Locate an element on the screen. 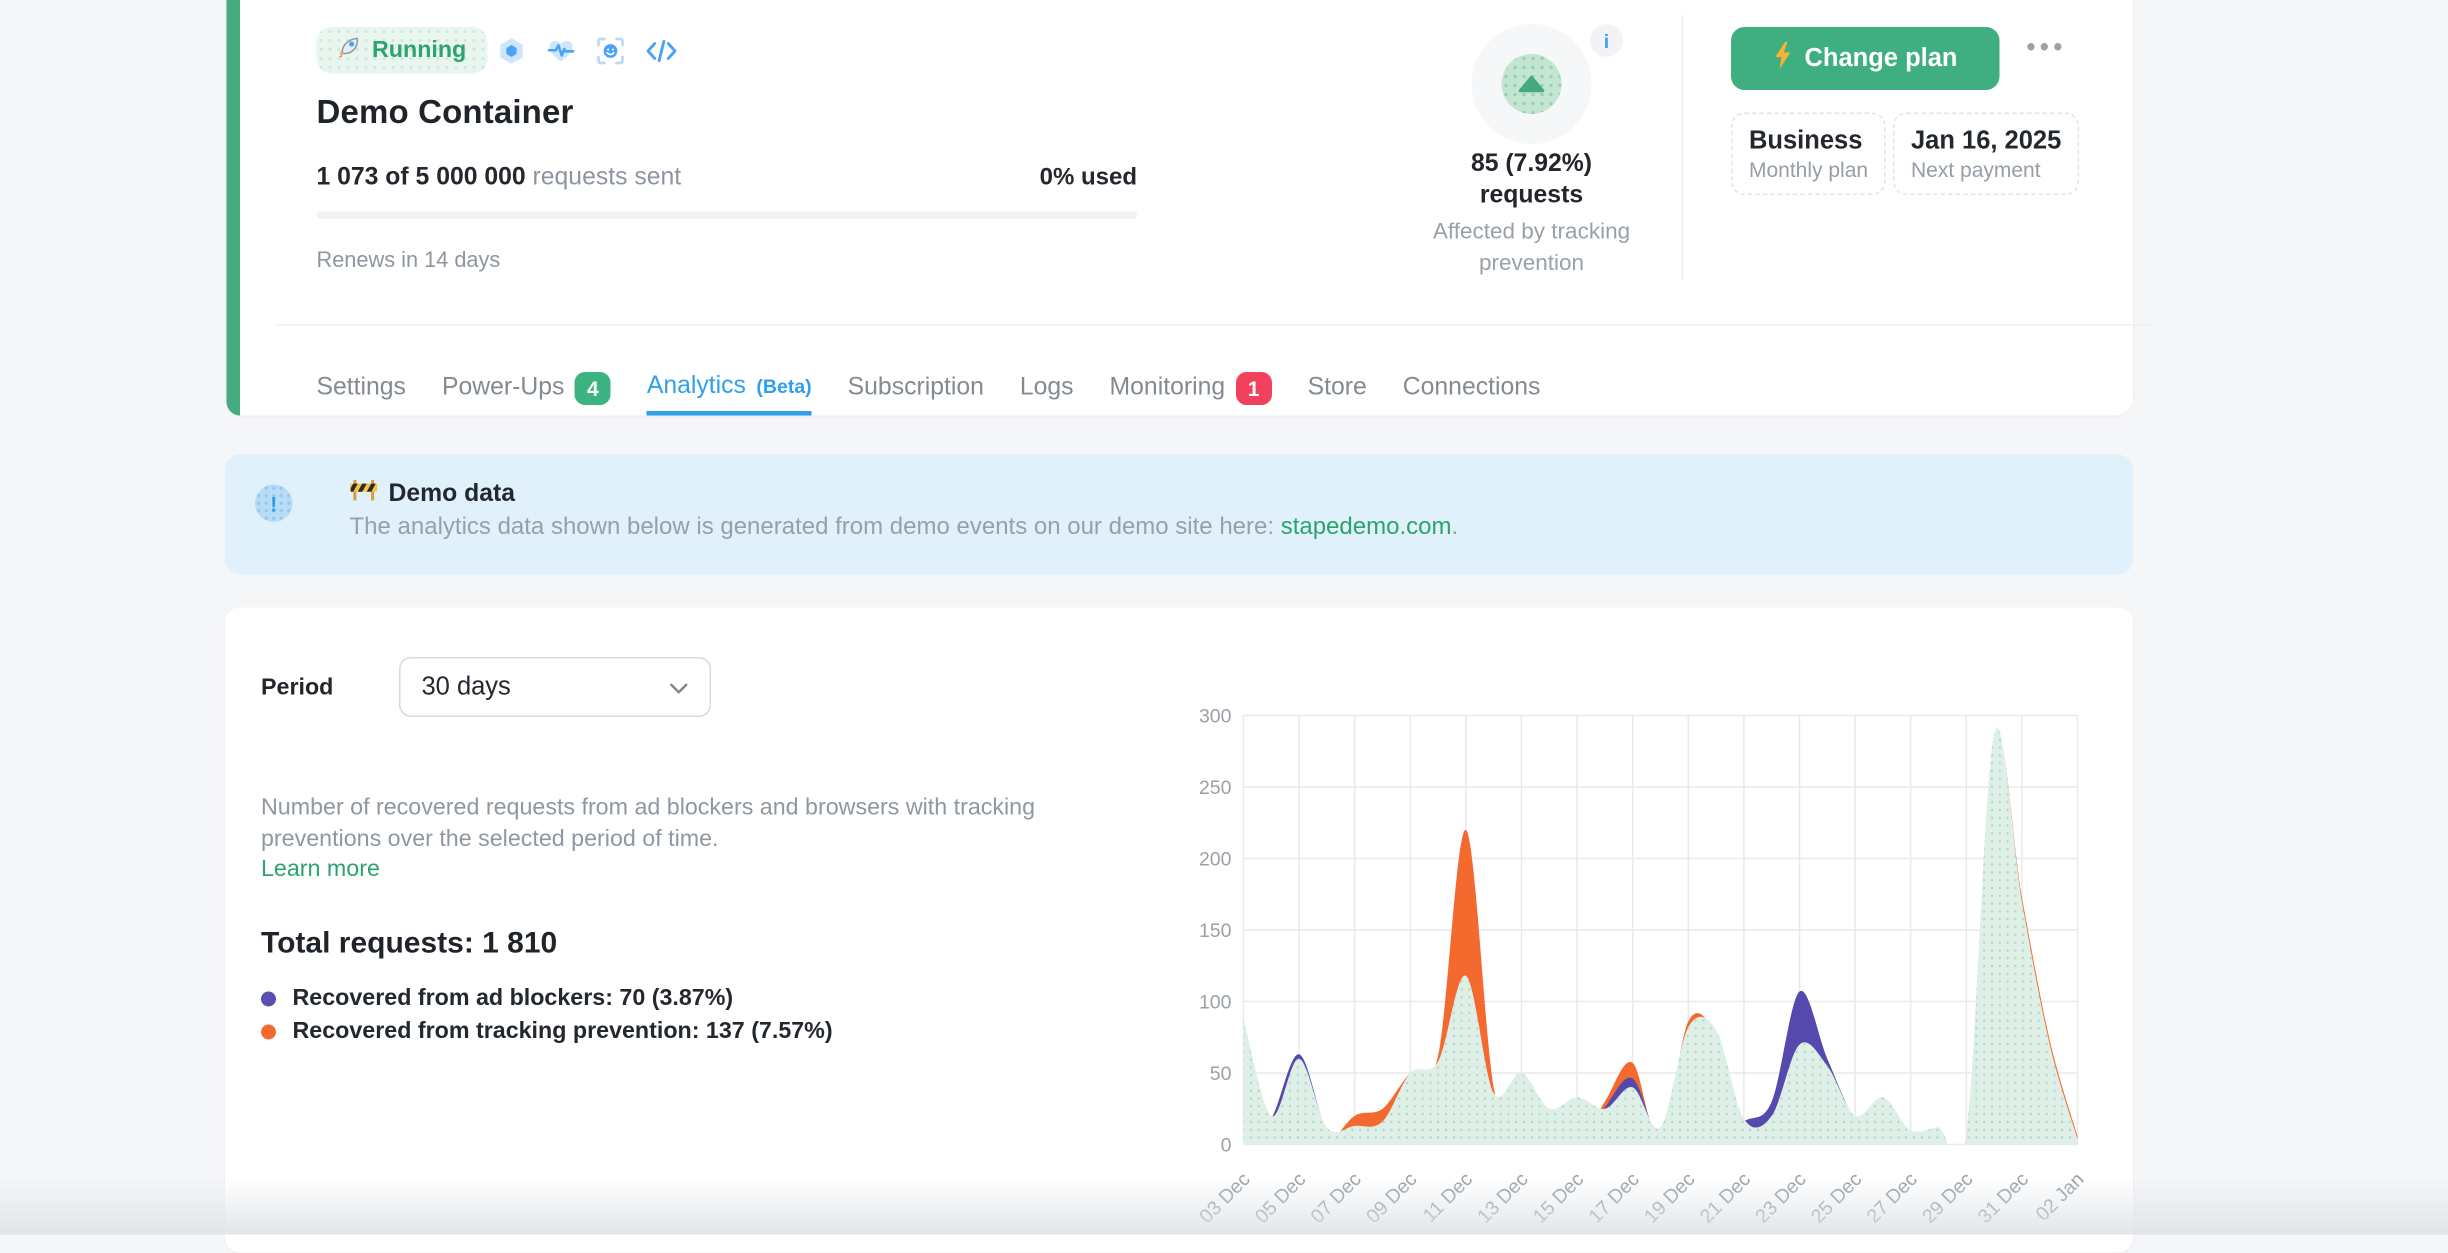  usage-progress-bar is located at coordinates (726, 215).